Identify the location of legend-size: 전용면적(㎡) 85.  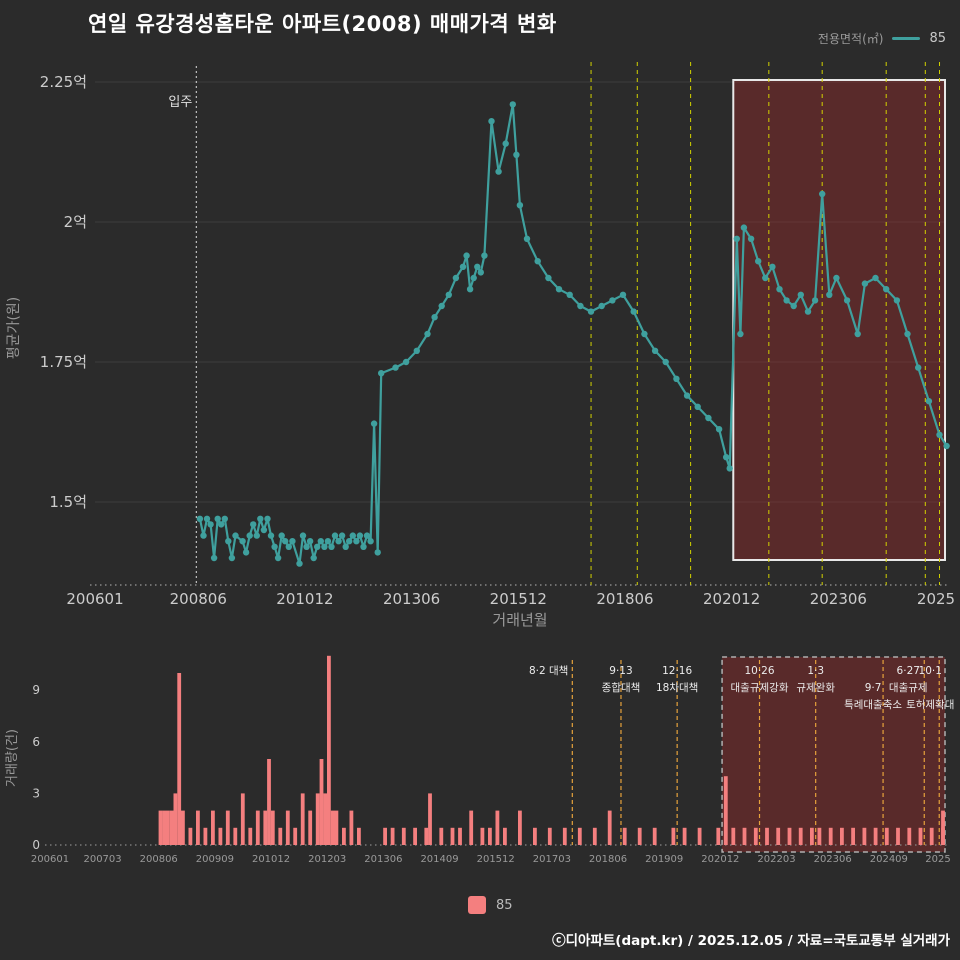
(882, 38).